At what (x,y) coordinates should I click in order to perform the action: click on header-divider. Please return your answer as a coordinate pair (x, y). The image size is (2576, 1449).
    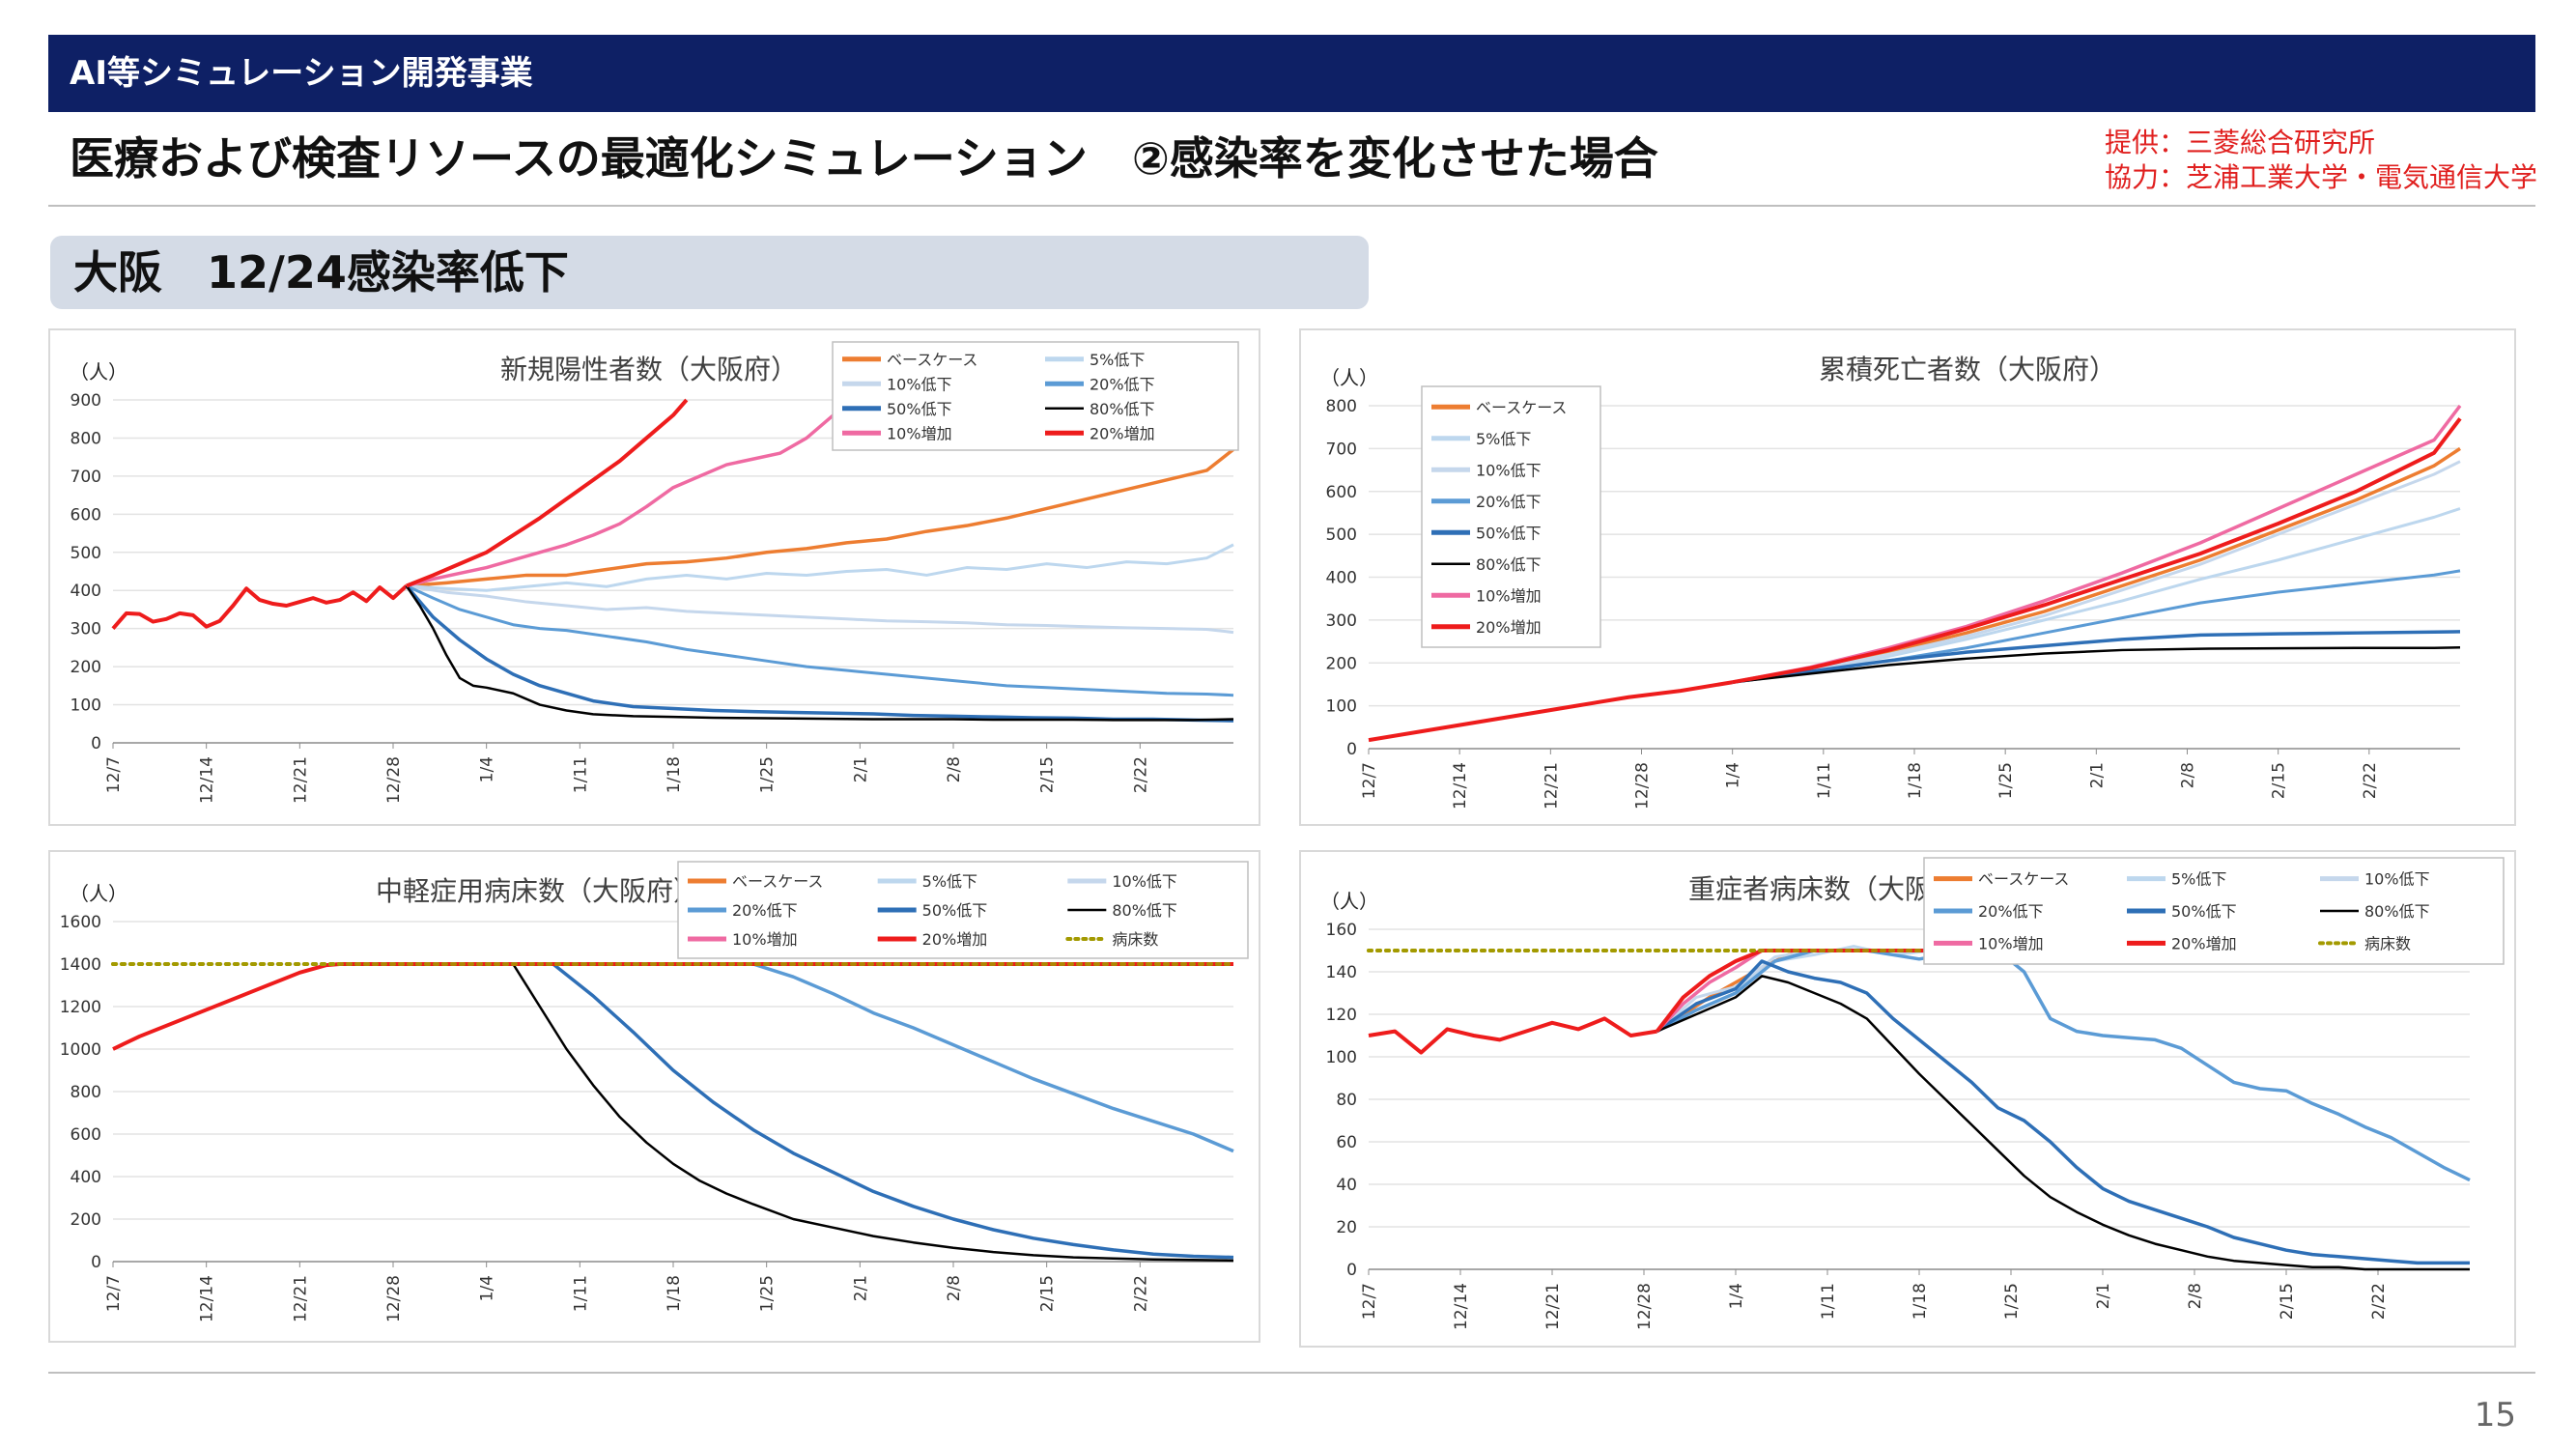
    Looking at the image, I should click on (1291, 206).